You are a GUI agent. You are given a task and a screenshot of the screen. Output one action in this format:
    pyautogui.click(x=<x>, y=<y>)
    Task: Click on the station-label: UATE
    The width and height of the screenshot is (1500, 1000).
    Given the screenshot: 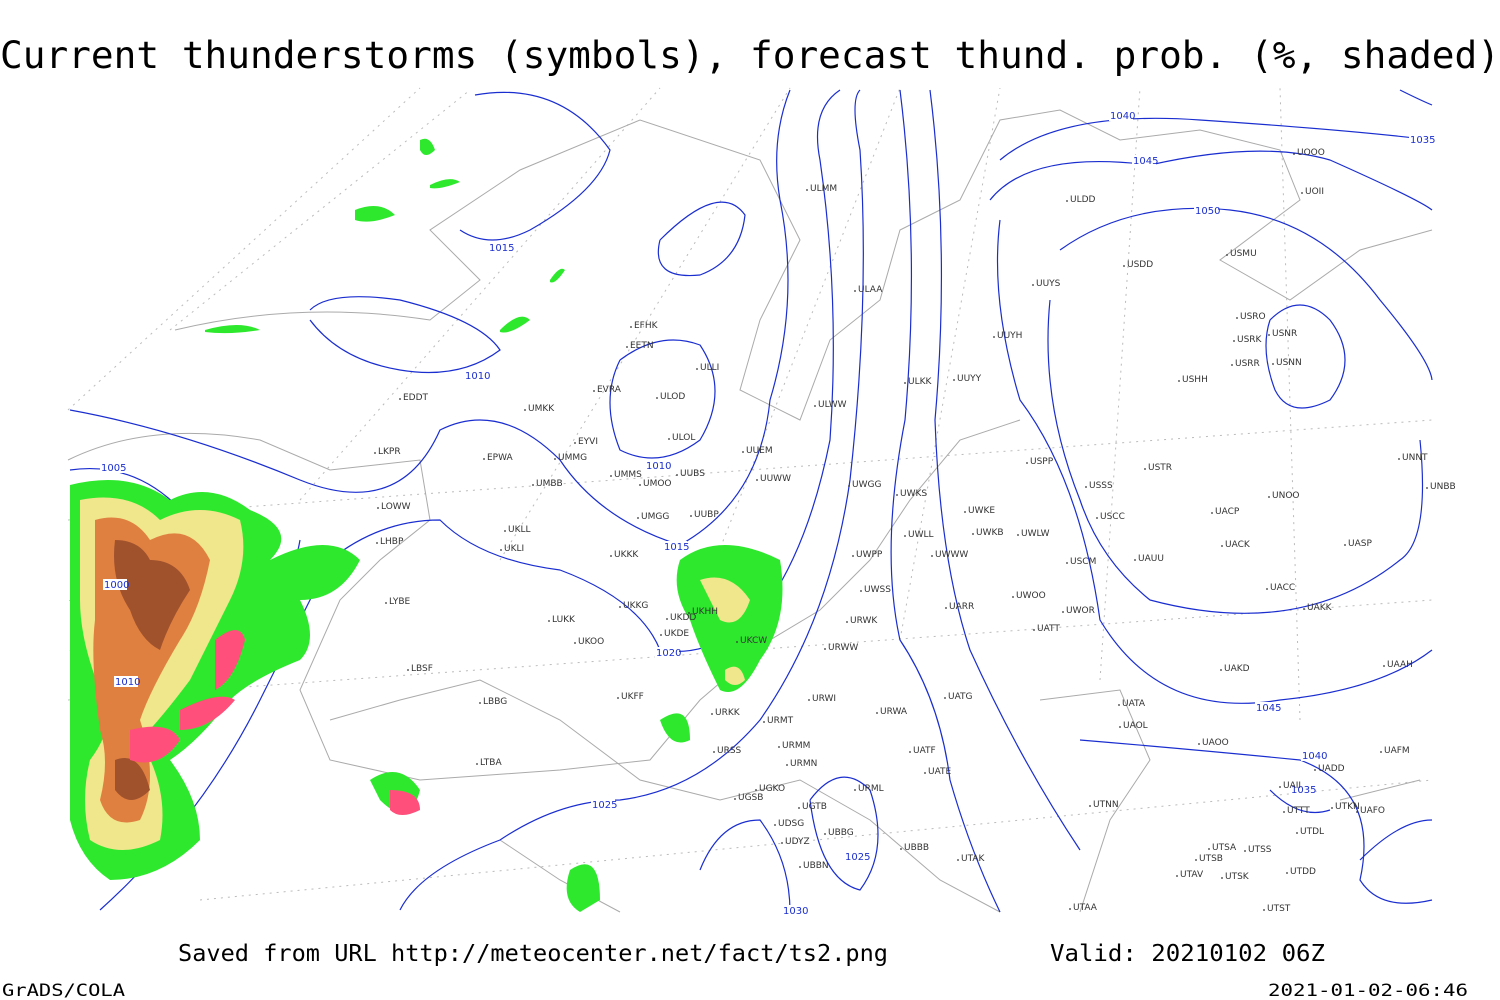 What is the action you would take?
    pyautogui.click(x=940, y=772)
    